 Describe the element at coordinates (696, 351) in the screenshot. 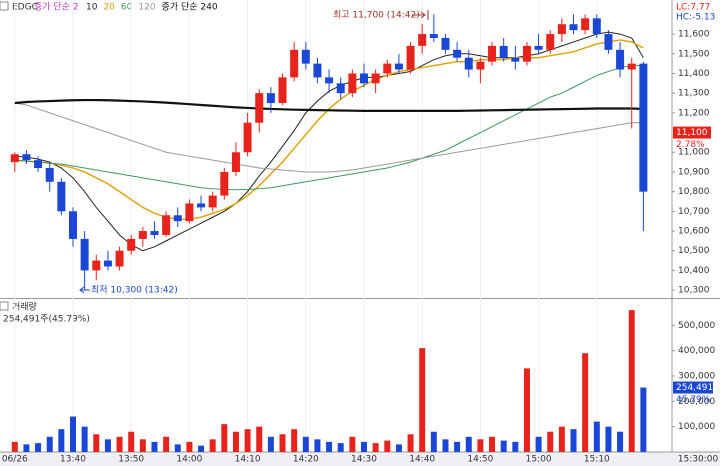

I see `y-tick-label: 400,000` at that location.